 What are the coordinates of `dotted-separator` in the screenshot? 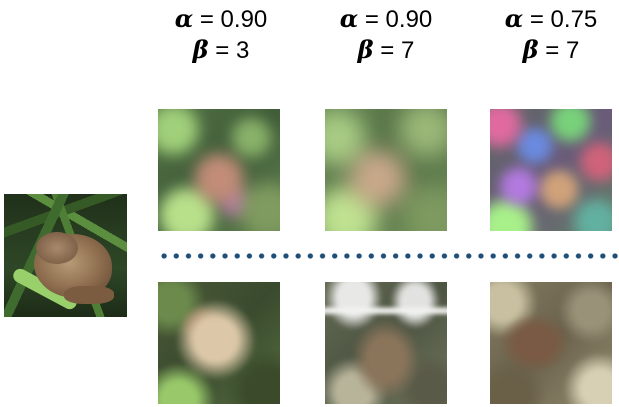 It's located at (388, 256).